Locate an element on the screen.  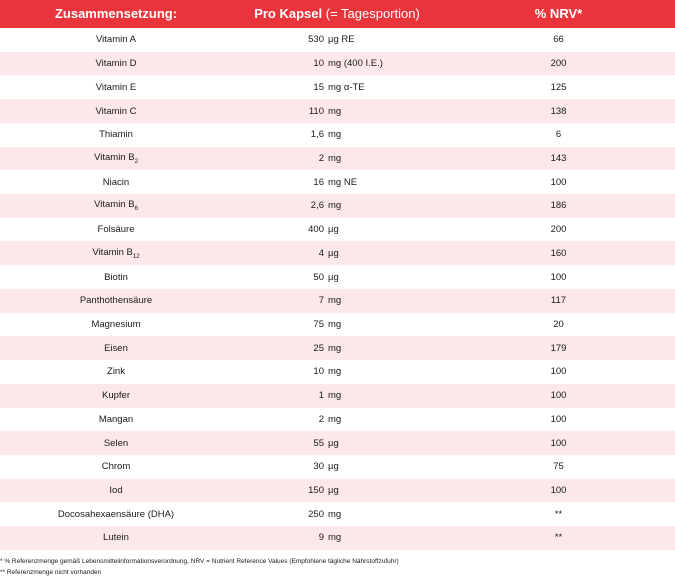
nutrient-name: Eisen is located at coordinates (116, 348).